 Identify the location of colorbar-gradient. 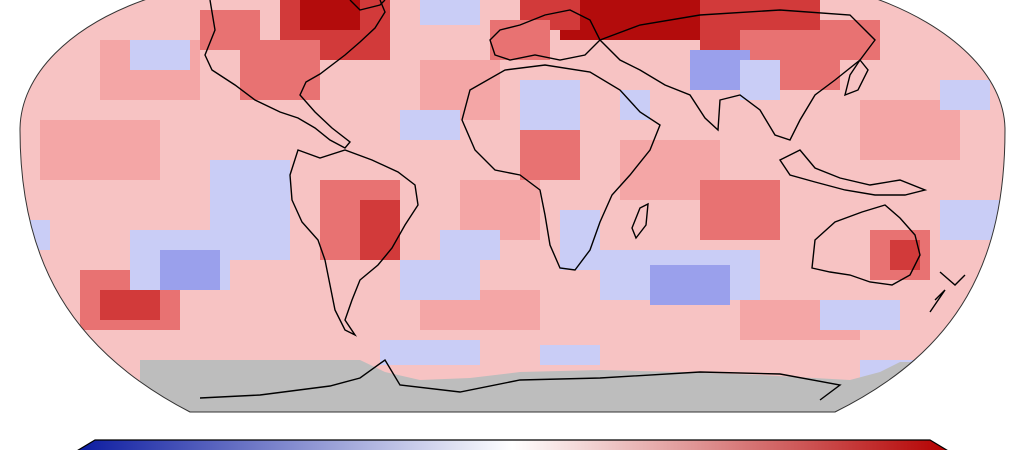
(512, 444).